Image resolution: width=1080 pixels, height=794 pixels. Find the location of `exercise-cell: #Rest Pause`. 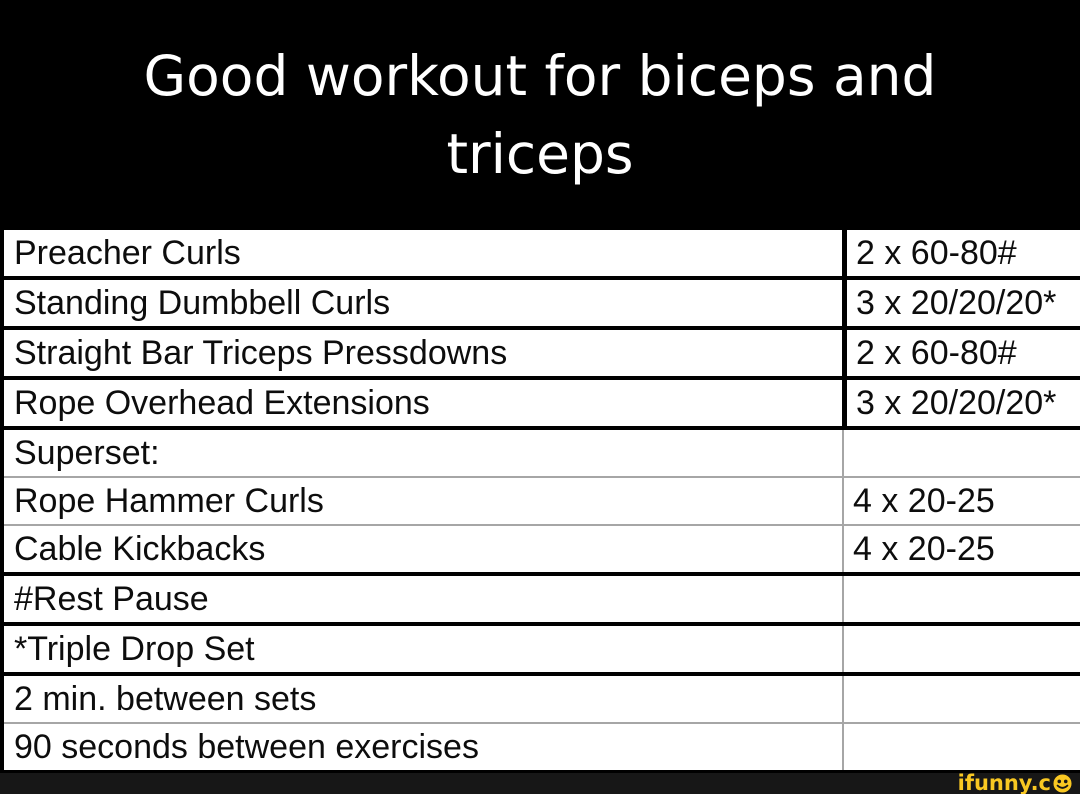

exercise-cell: #Rest Pause is located at coordinates (111, 598).